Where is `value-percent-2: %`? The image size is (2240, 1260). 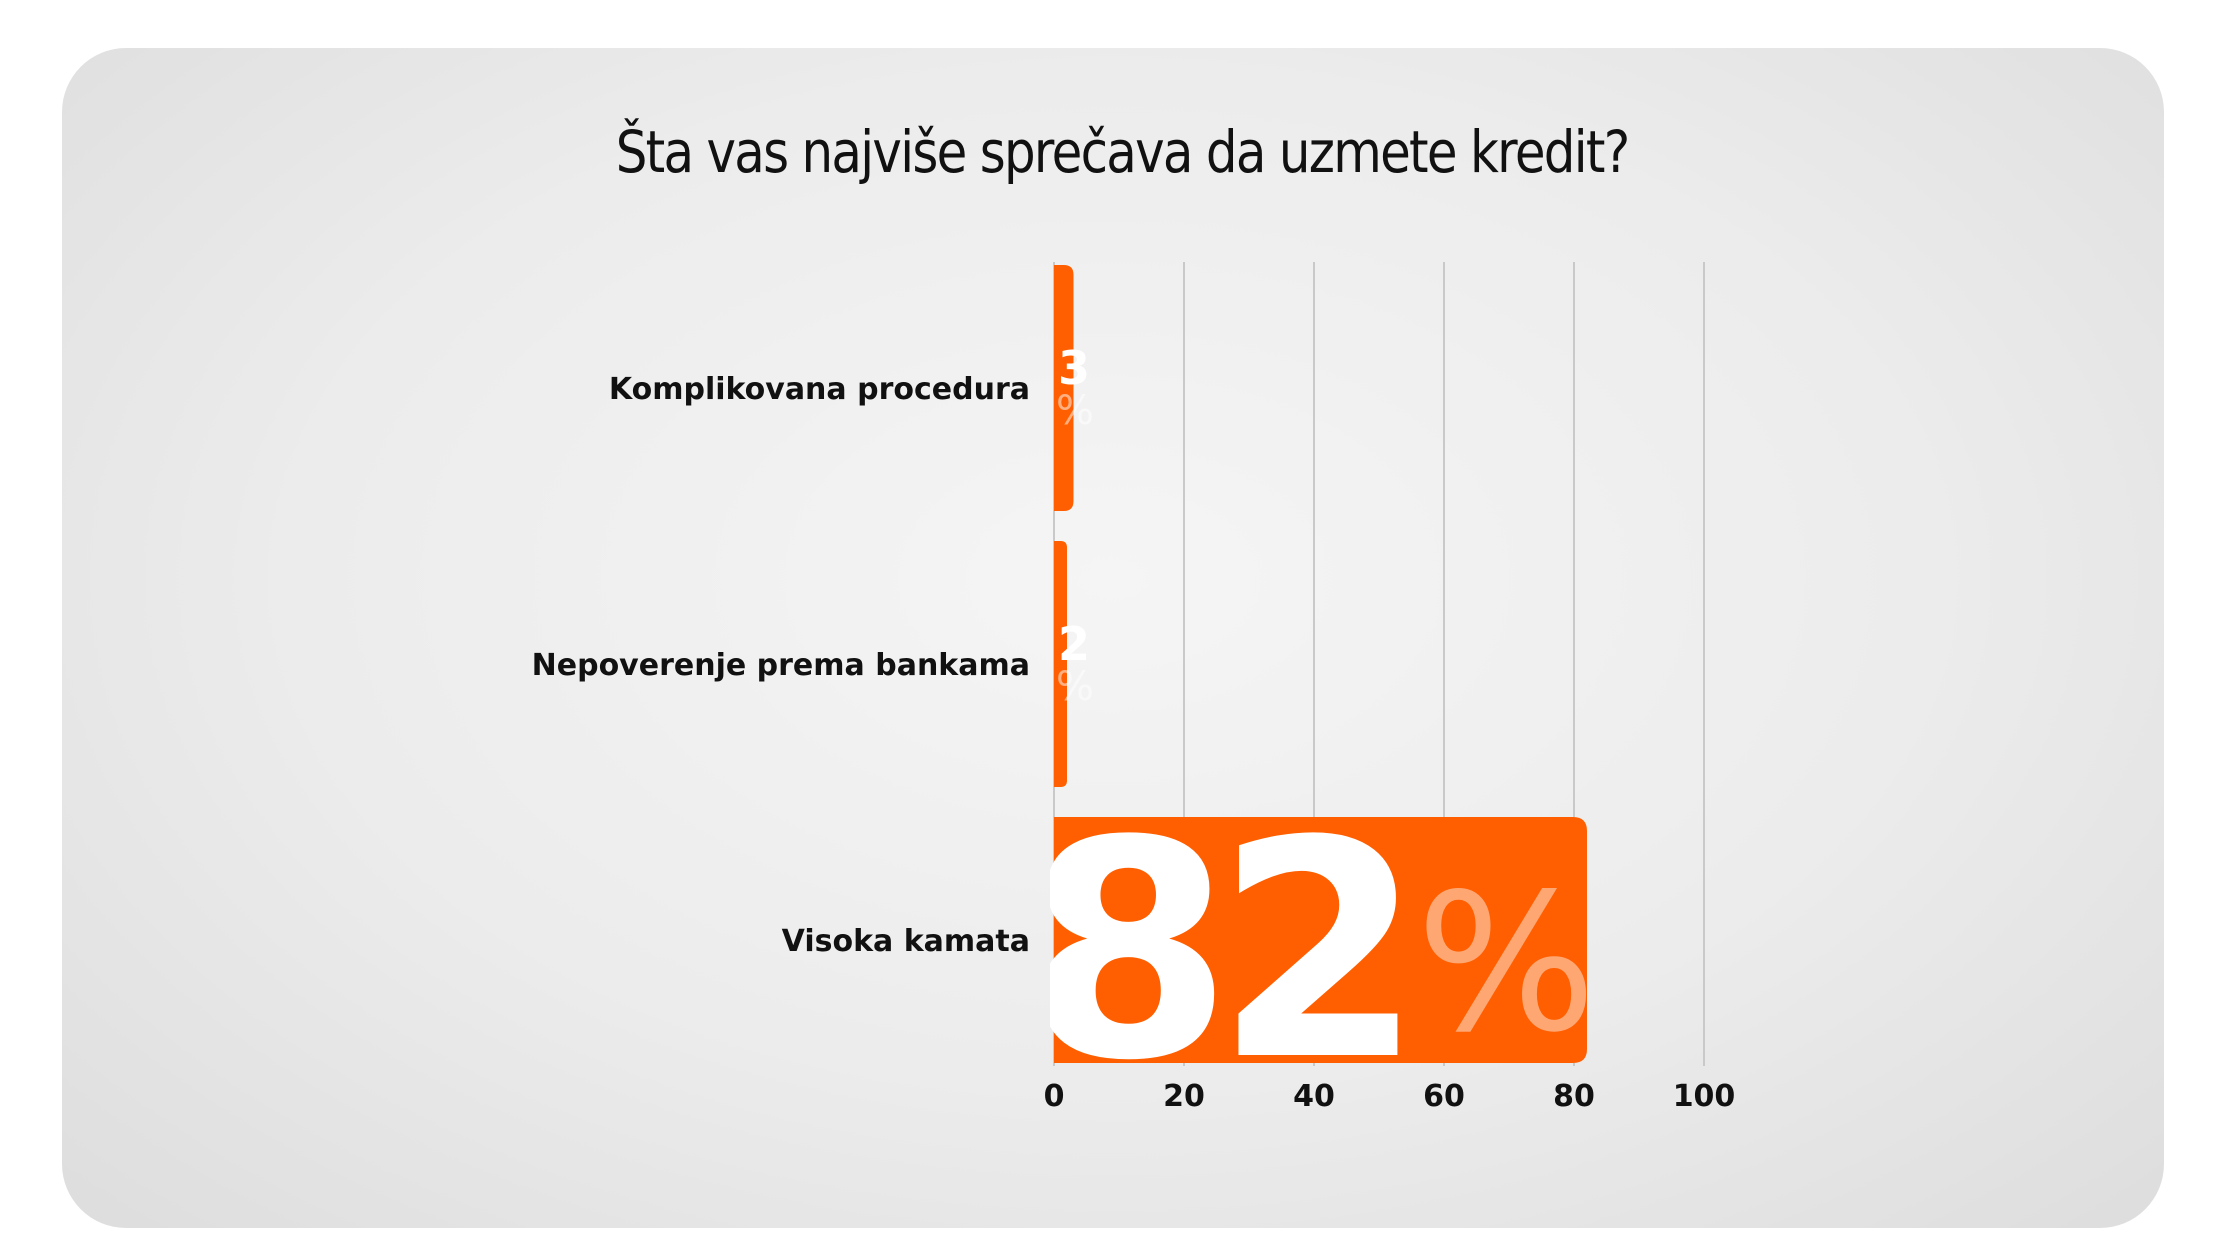
value-percent-2: % is located at coordinates (1506, 963).